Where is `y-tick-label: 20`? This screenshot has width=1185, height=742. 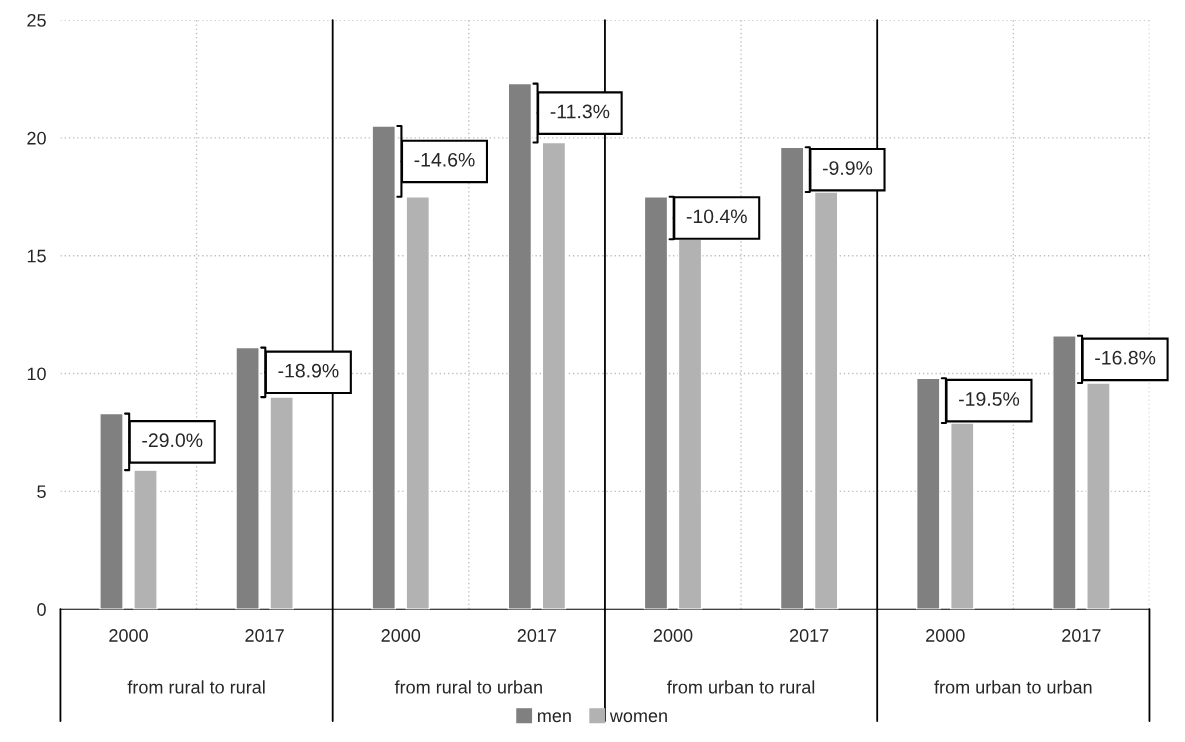 y-tick-label: 20 is located at coordinates (36, 138).